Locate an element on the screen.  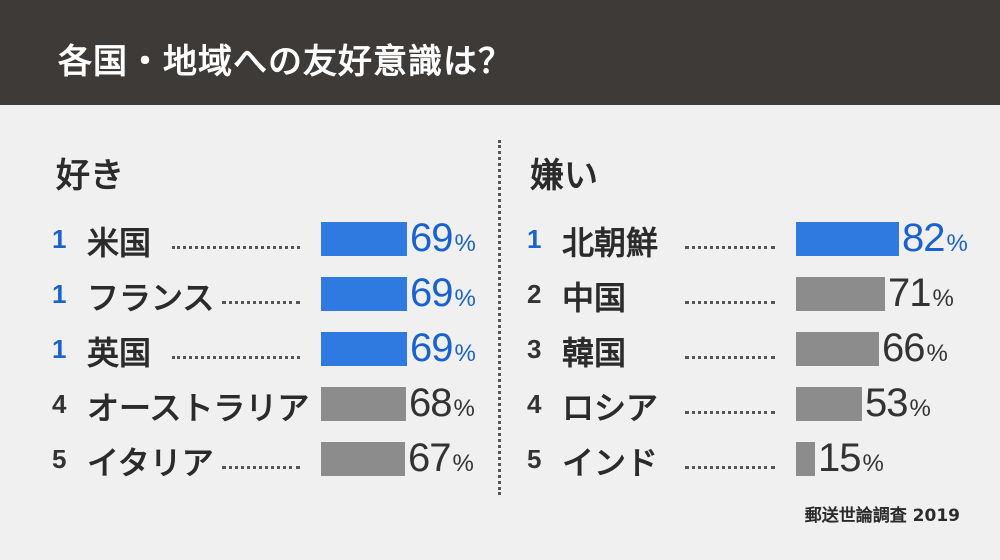
value-number: 71 is located at coordinates (909, 293).